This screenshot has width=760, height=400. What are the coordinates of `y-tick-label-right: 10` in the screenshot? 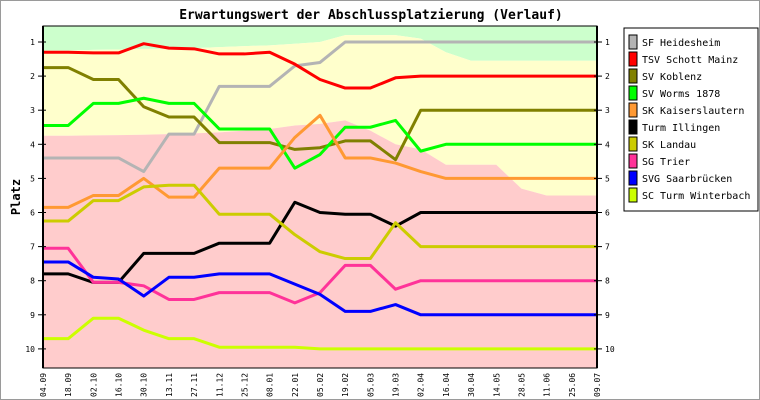 It's located at (610, 349).